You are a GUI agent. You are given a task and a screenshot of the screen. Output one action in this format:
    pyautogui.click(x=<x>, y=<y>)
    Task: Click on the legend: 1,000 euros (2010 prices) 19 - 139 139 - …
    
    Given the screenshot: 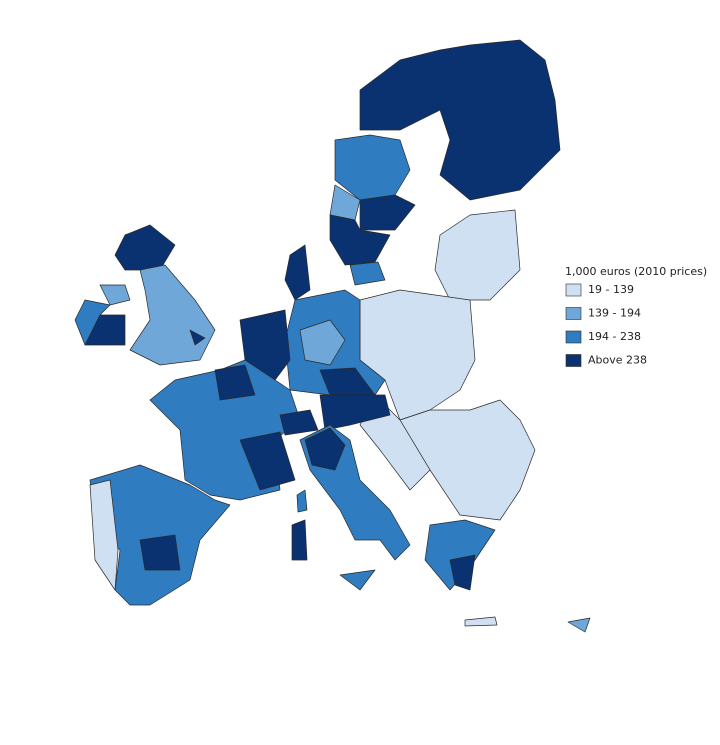 What is the action you would take?
    pyautogui.click(x=636, y=316)
    